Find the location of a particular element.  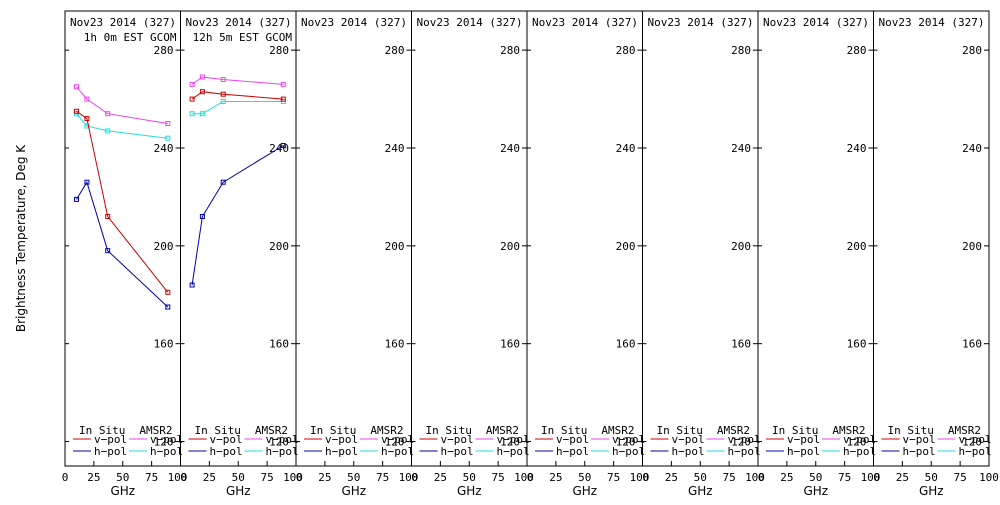

panel-1-legend-label-insitu_h: h−pol is located at coordinates (110, 451).